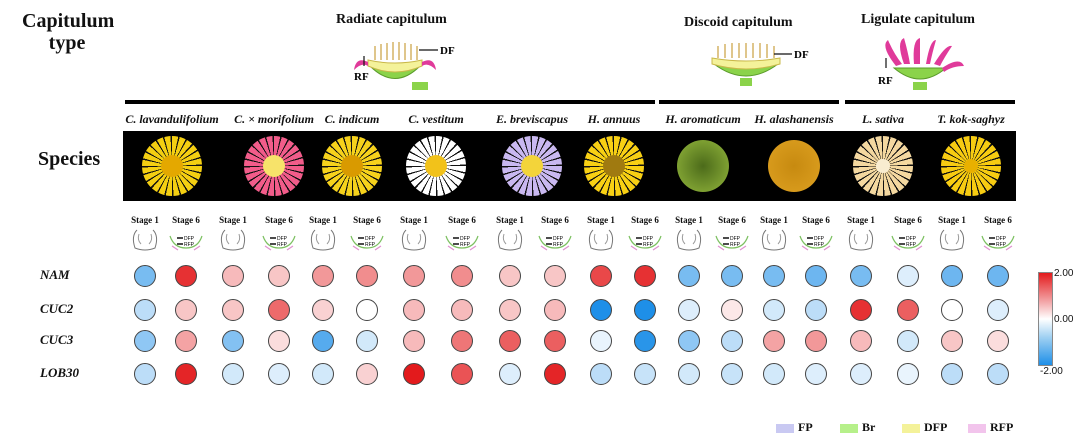 The width and height of the screenshot is (1080, 443). I want to click on scale-min-label: -2.00, so click(1051, 371).